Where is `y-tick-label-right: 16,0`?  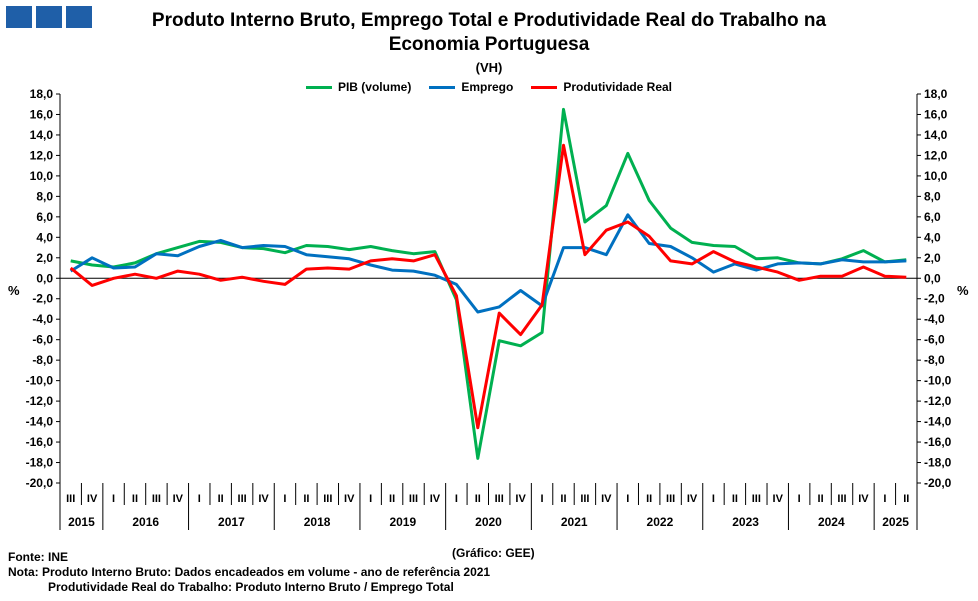
y-tick-label-right: 16,0 is located at coordinates (936, 114).